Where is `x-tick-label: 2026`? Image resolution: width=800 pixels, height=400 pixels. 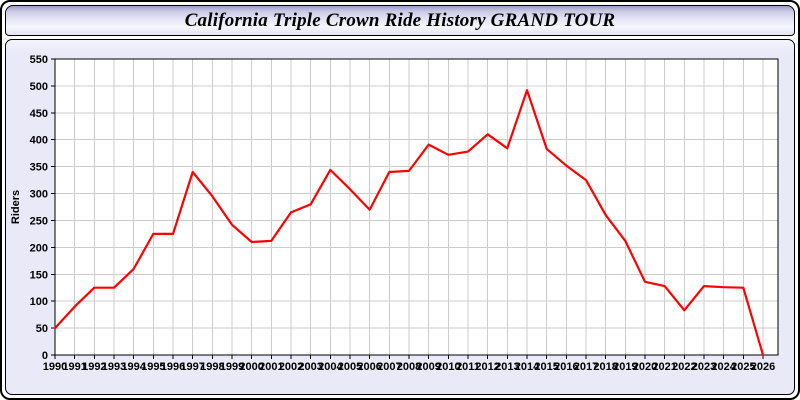 x-tick-label: 2026 is located at coordinates (763, 367).